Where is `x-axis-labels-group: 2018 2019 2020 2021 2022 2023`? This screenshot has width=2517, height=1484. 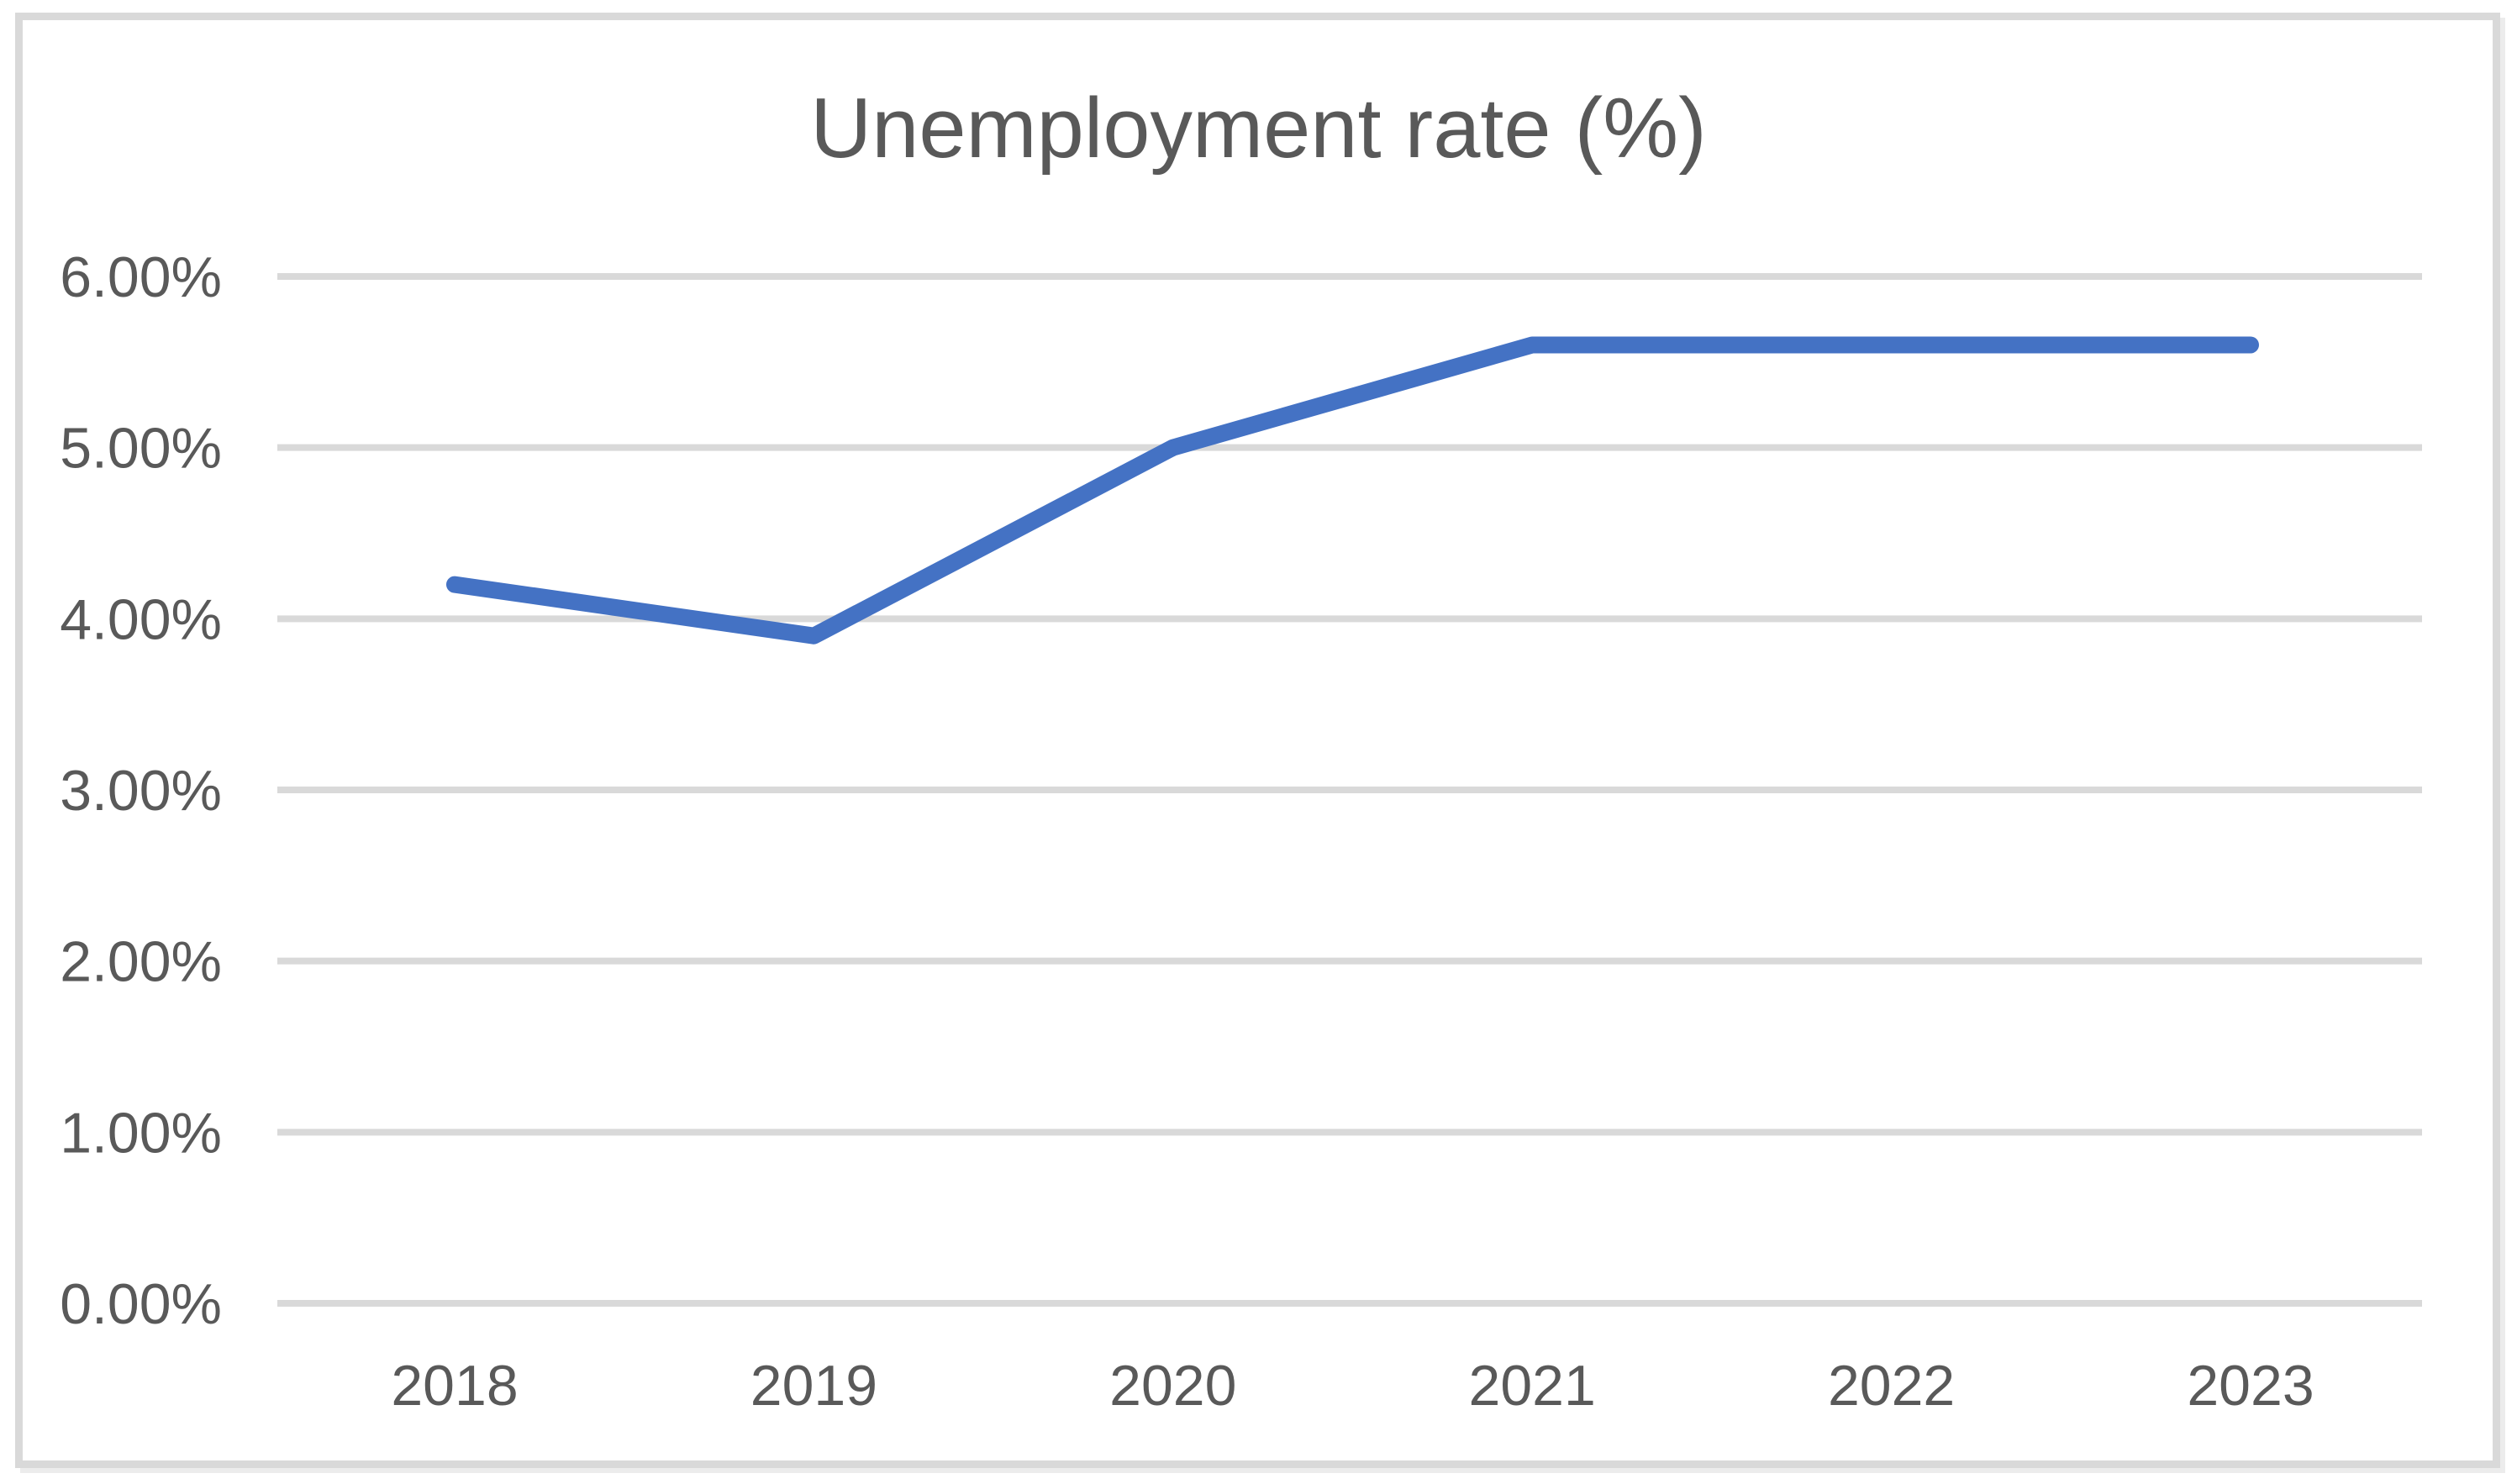
x-axis-labels-group: 2018 2019 2020 2021 2022 2023 is located at coordinates (1352, 1386).